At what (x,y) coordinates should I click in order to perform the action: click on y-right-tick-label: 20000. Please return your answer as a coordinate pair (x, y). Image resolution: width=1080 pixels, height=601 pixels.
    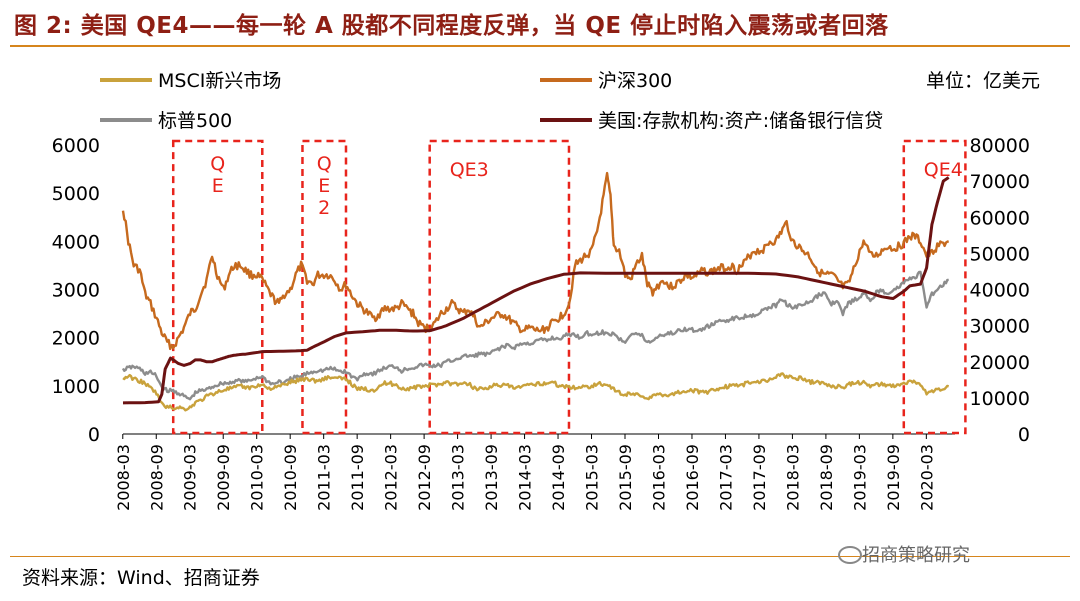
    Looking at the image, I should click on (1000, 363).